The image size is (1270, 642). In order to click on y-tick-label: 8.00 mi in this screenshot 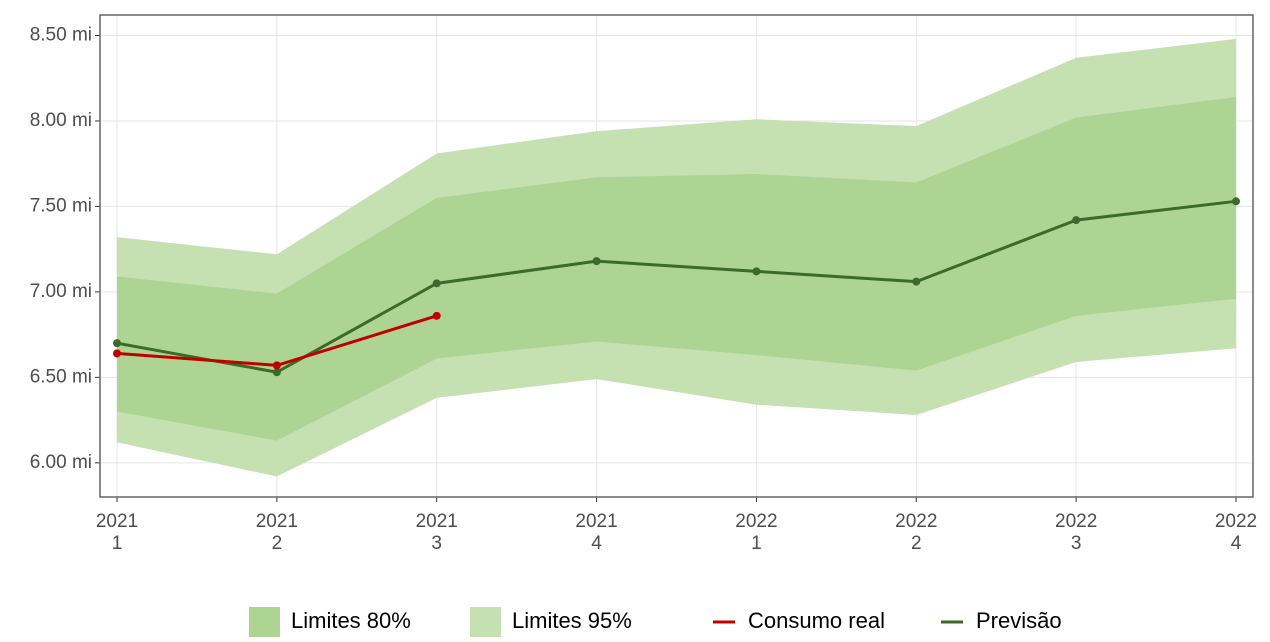, I will do `click(61, 120)`.